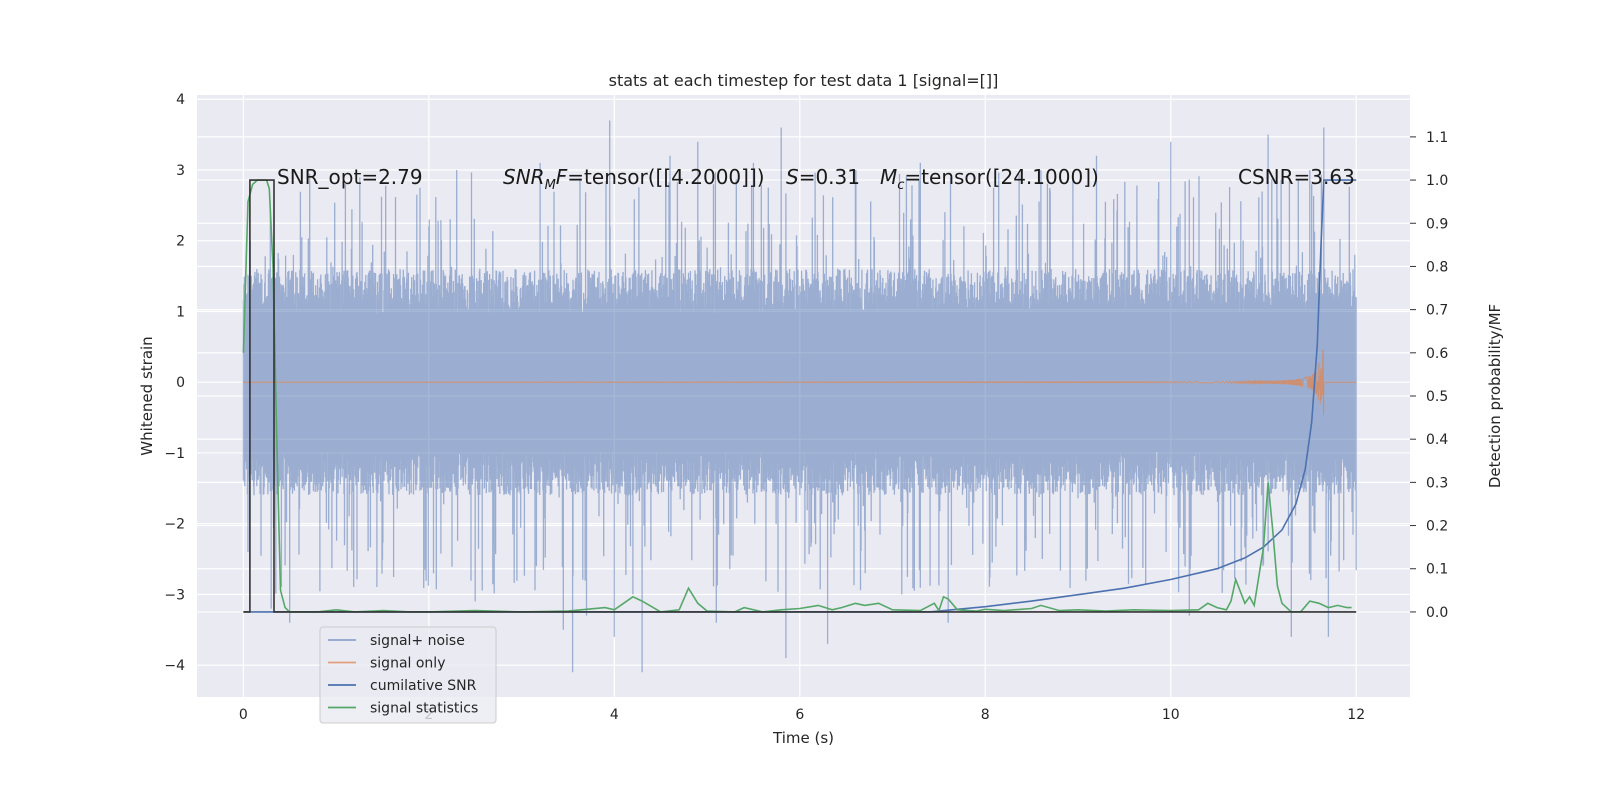  I want to click on y-tick-label-right: 0.6, so click(1437, 354).